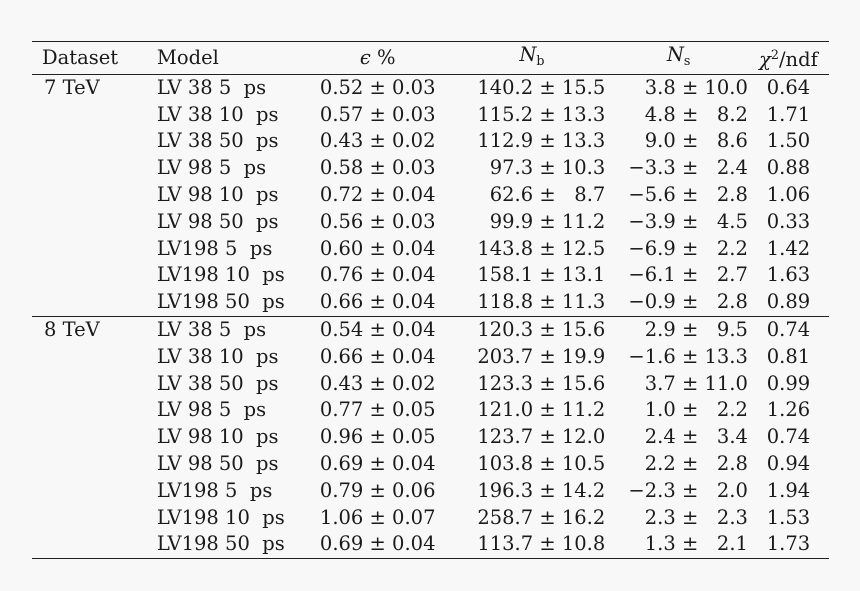  What do you see at coordinates (541, 410) in the screenshot?
I see `cell-nb: 121.0 ± 11.2` at bounding box center [541, 410].